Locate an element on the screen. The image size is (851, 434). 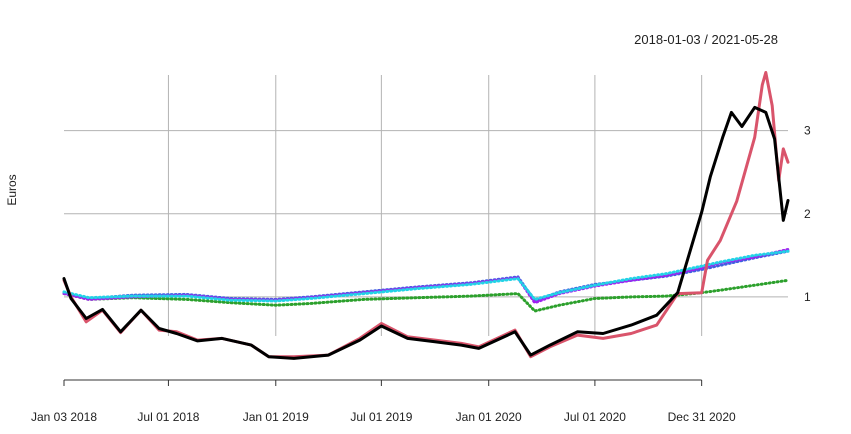
y-tick-label: 1 is located at coordinates (807, 297).